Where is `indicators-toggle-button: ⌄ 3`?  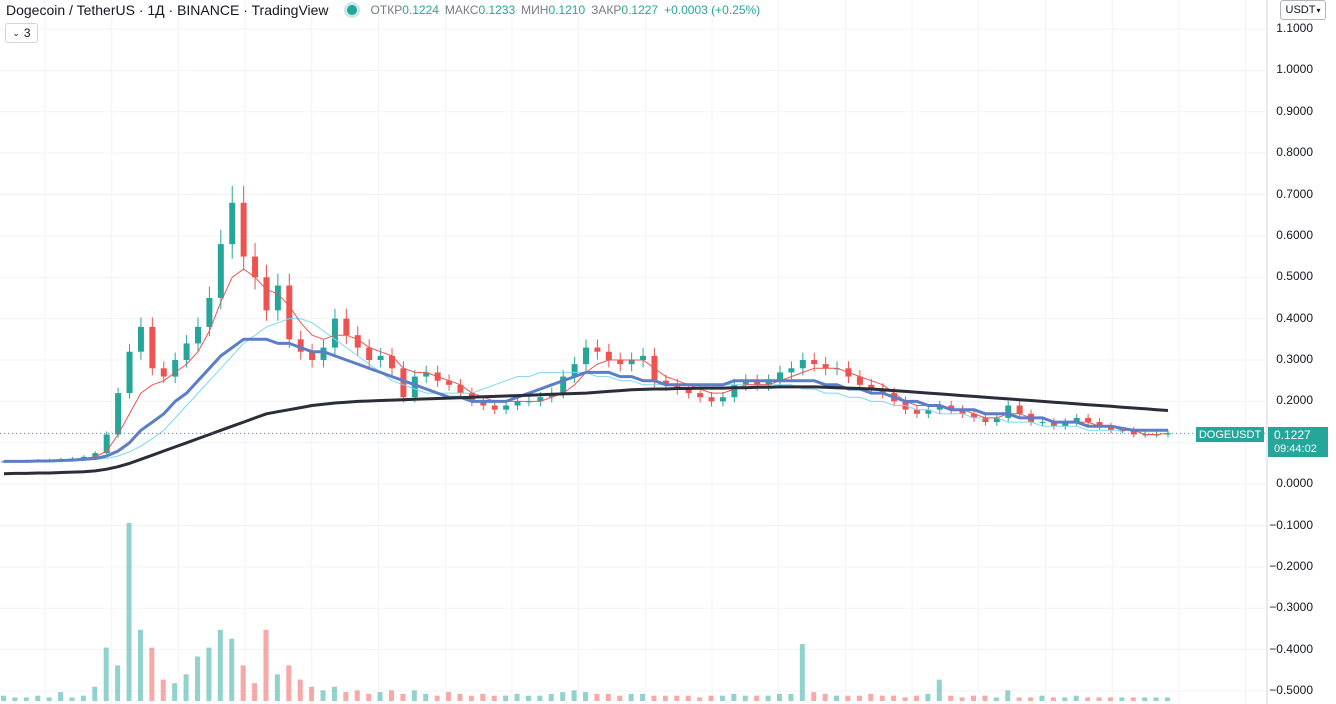
indicators-toggle-button: ⌄ 3 is located at coordinates (21, 33).